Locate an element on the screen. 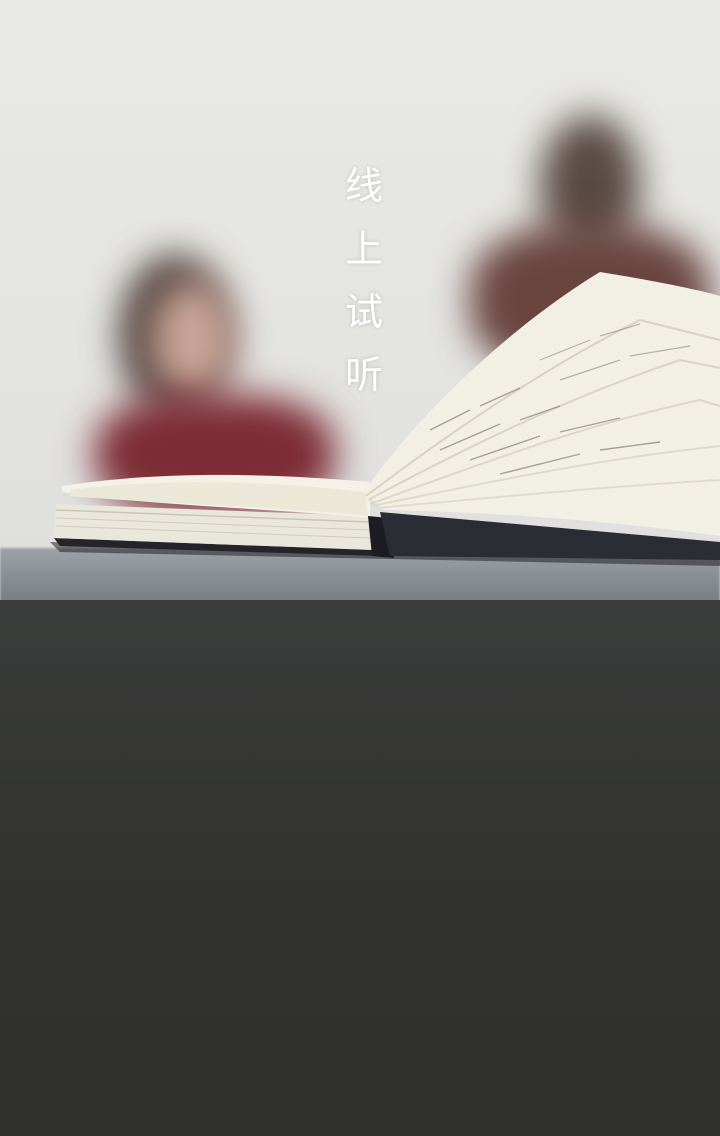 Image resolution: width=720 pixels, height=1136 pixels. title-char-1: 线 is located at coordinates (363, 186).